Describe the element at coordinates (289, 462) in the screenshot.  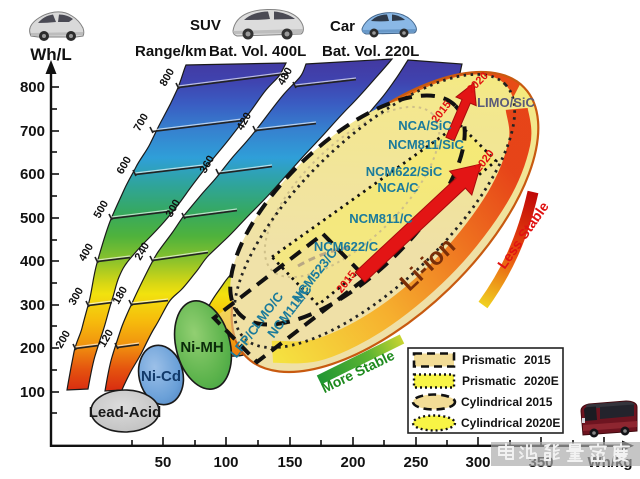
I see `svg-text: 150` at that location.